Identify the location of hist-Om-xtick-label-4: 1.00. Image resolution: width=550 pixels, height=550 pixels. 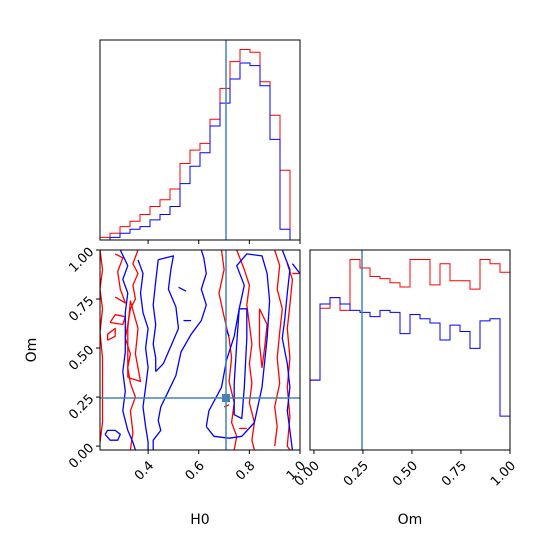
(503, 473).